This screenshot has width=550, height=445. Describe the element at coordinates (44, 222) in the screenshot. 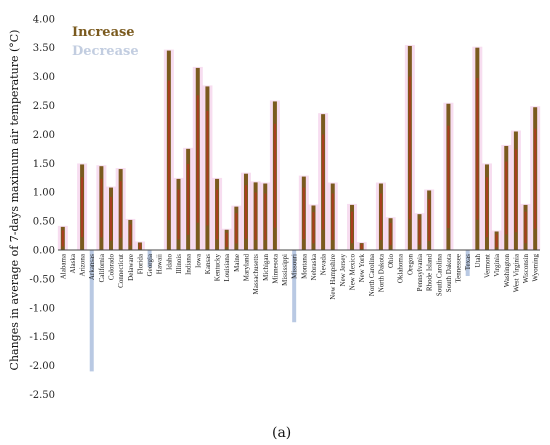

I see `y-tick-label: 0.50` at that location.